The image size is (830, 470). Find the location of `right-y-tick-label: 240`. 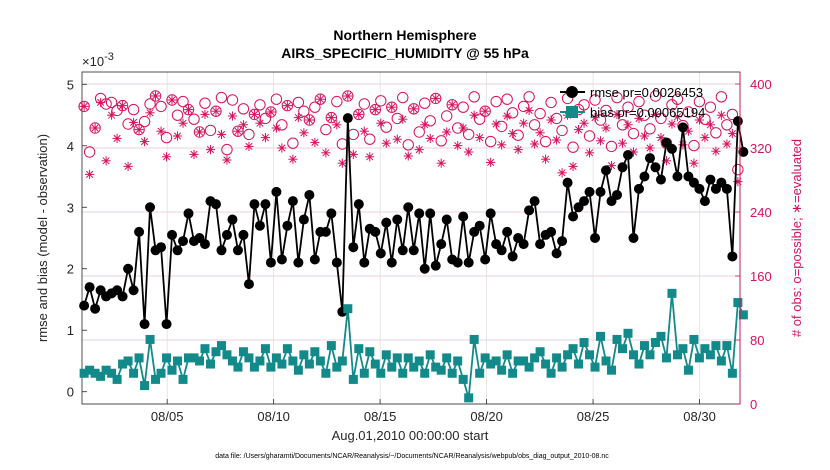

right-y-tick-label: 240 is located at coordinates (761, 212).